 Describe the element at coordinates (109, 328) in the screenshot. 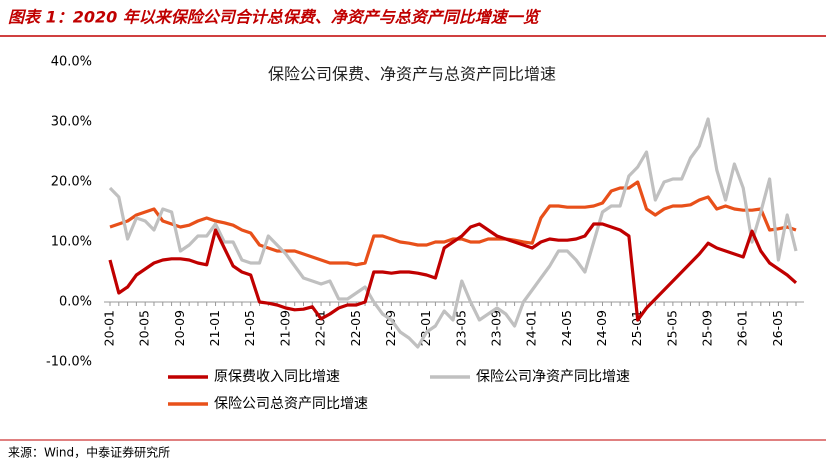

I see `x-tick-label: 20-01` at that location.